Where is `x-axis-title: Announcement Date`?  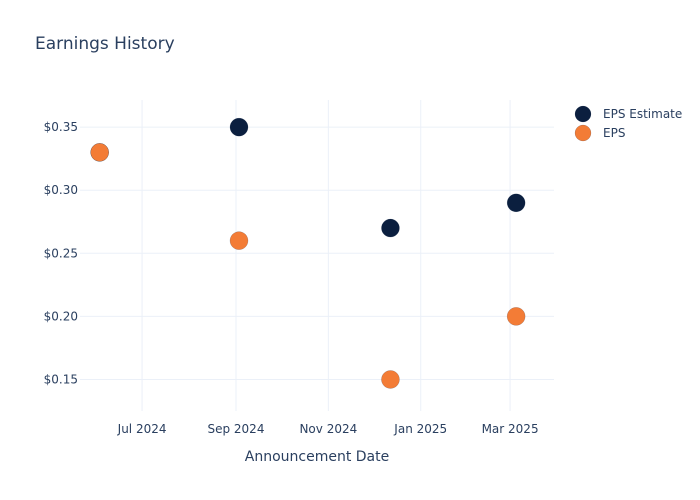 x-axis-title: Announcement Date is located at coordinates (317, 457).